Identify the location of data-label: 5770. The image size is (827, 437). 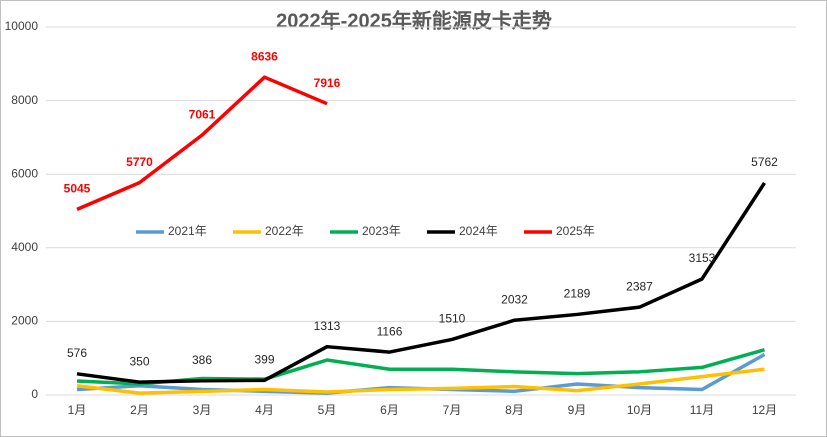
(139, 162).